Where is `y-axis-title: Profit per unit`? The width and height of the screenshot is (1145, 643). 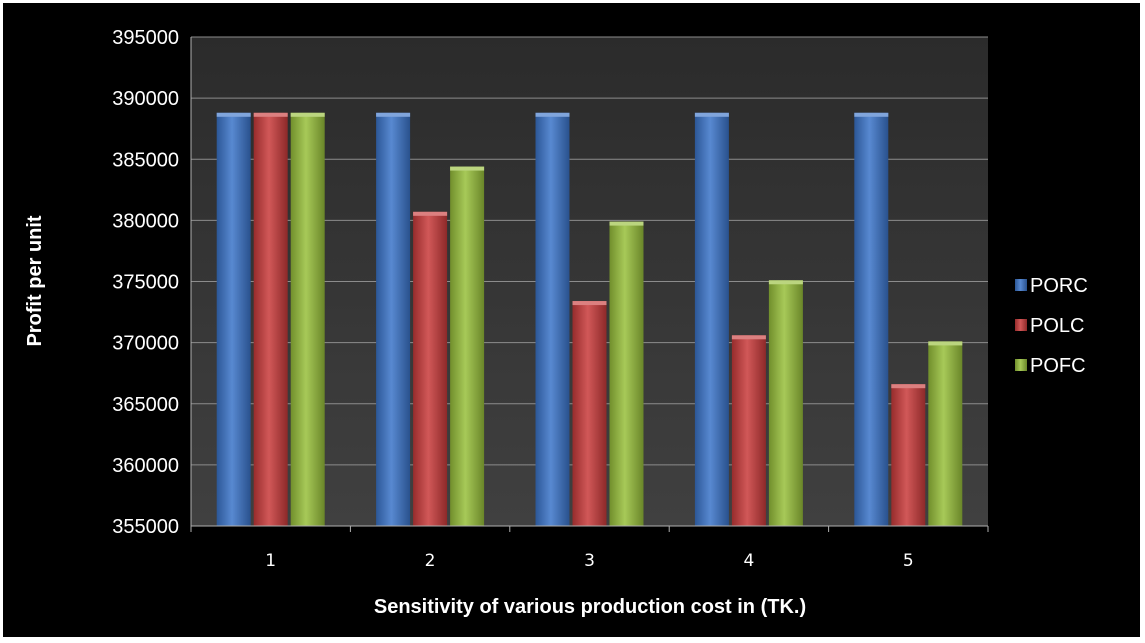 y-axis-title: Profit per unit is located at coordinates (35, 280).